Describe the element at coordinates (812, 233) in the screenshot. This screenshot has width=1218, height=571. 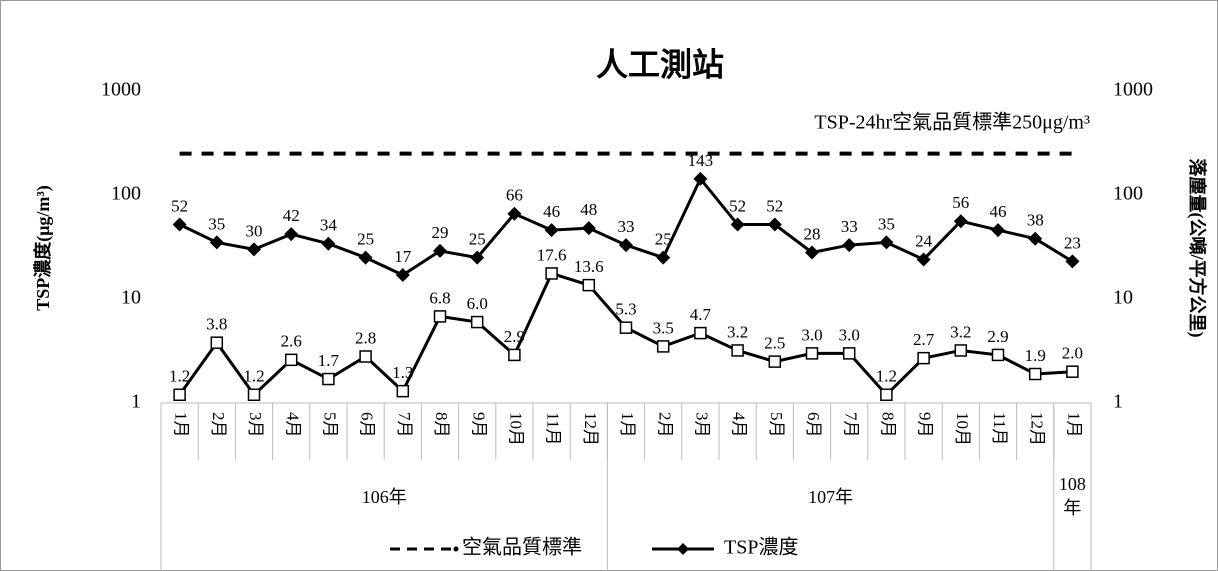
I see `data-label: 28` at that location.